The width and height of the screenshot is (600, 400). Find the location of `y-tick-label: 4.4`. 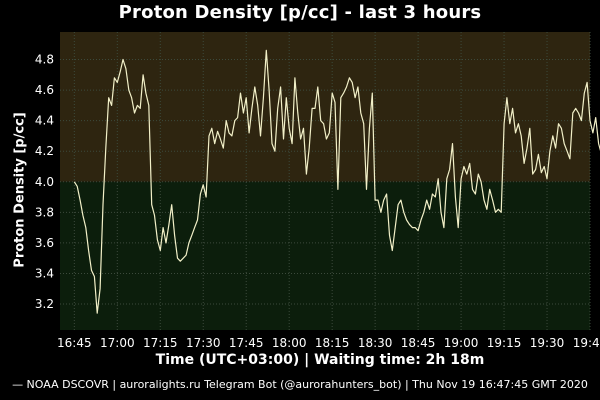

y-tick-label: 4.4 is located at coordinates (44, 121).